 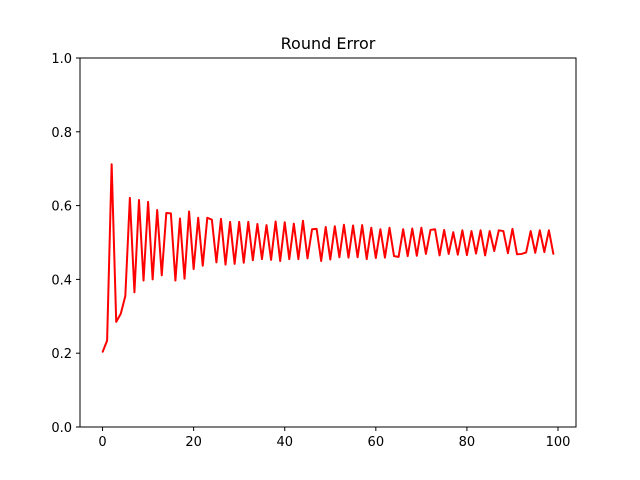 What do you see at coordinates (102, 442) in the screenshot?
I see `x-tick-label: 0` at bounding box center [102, 442].